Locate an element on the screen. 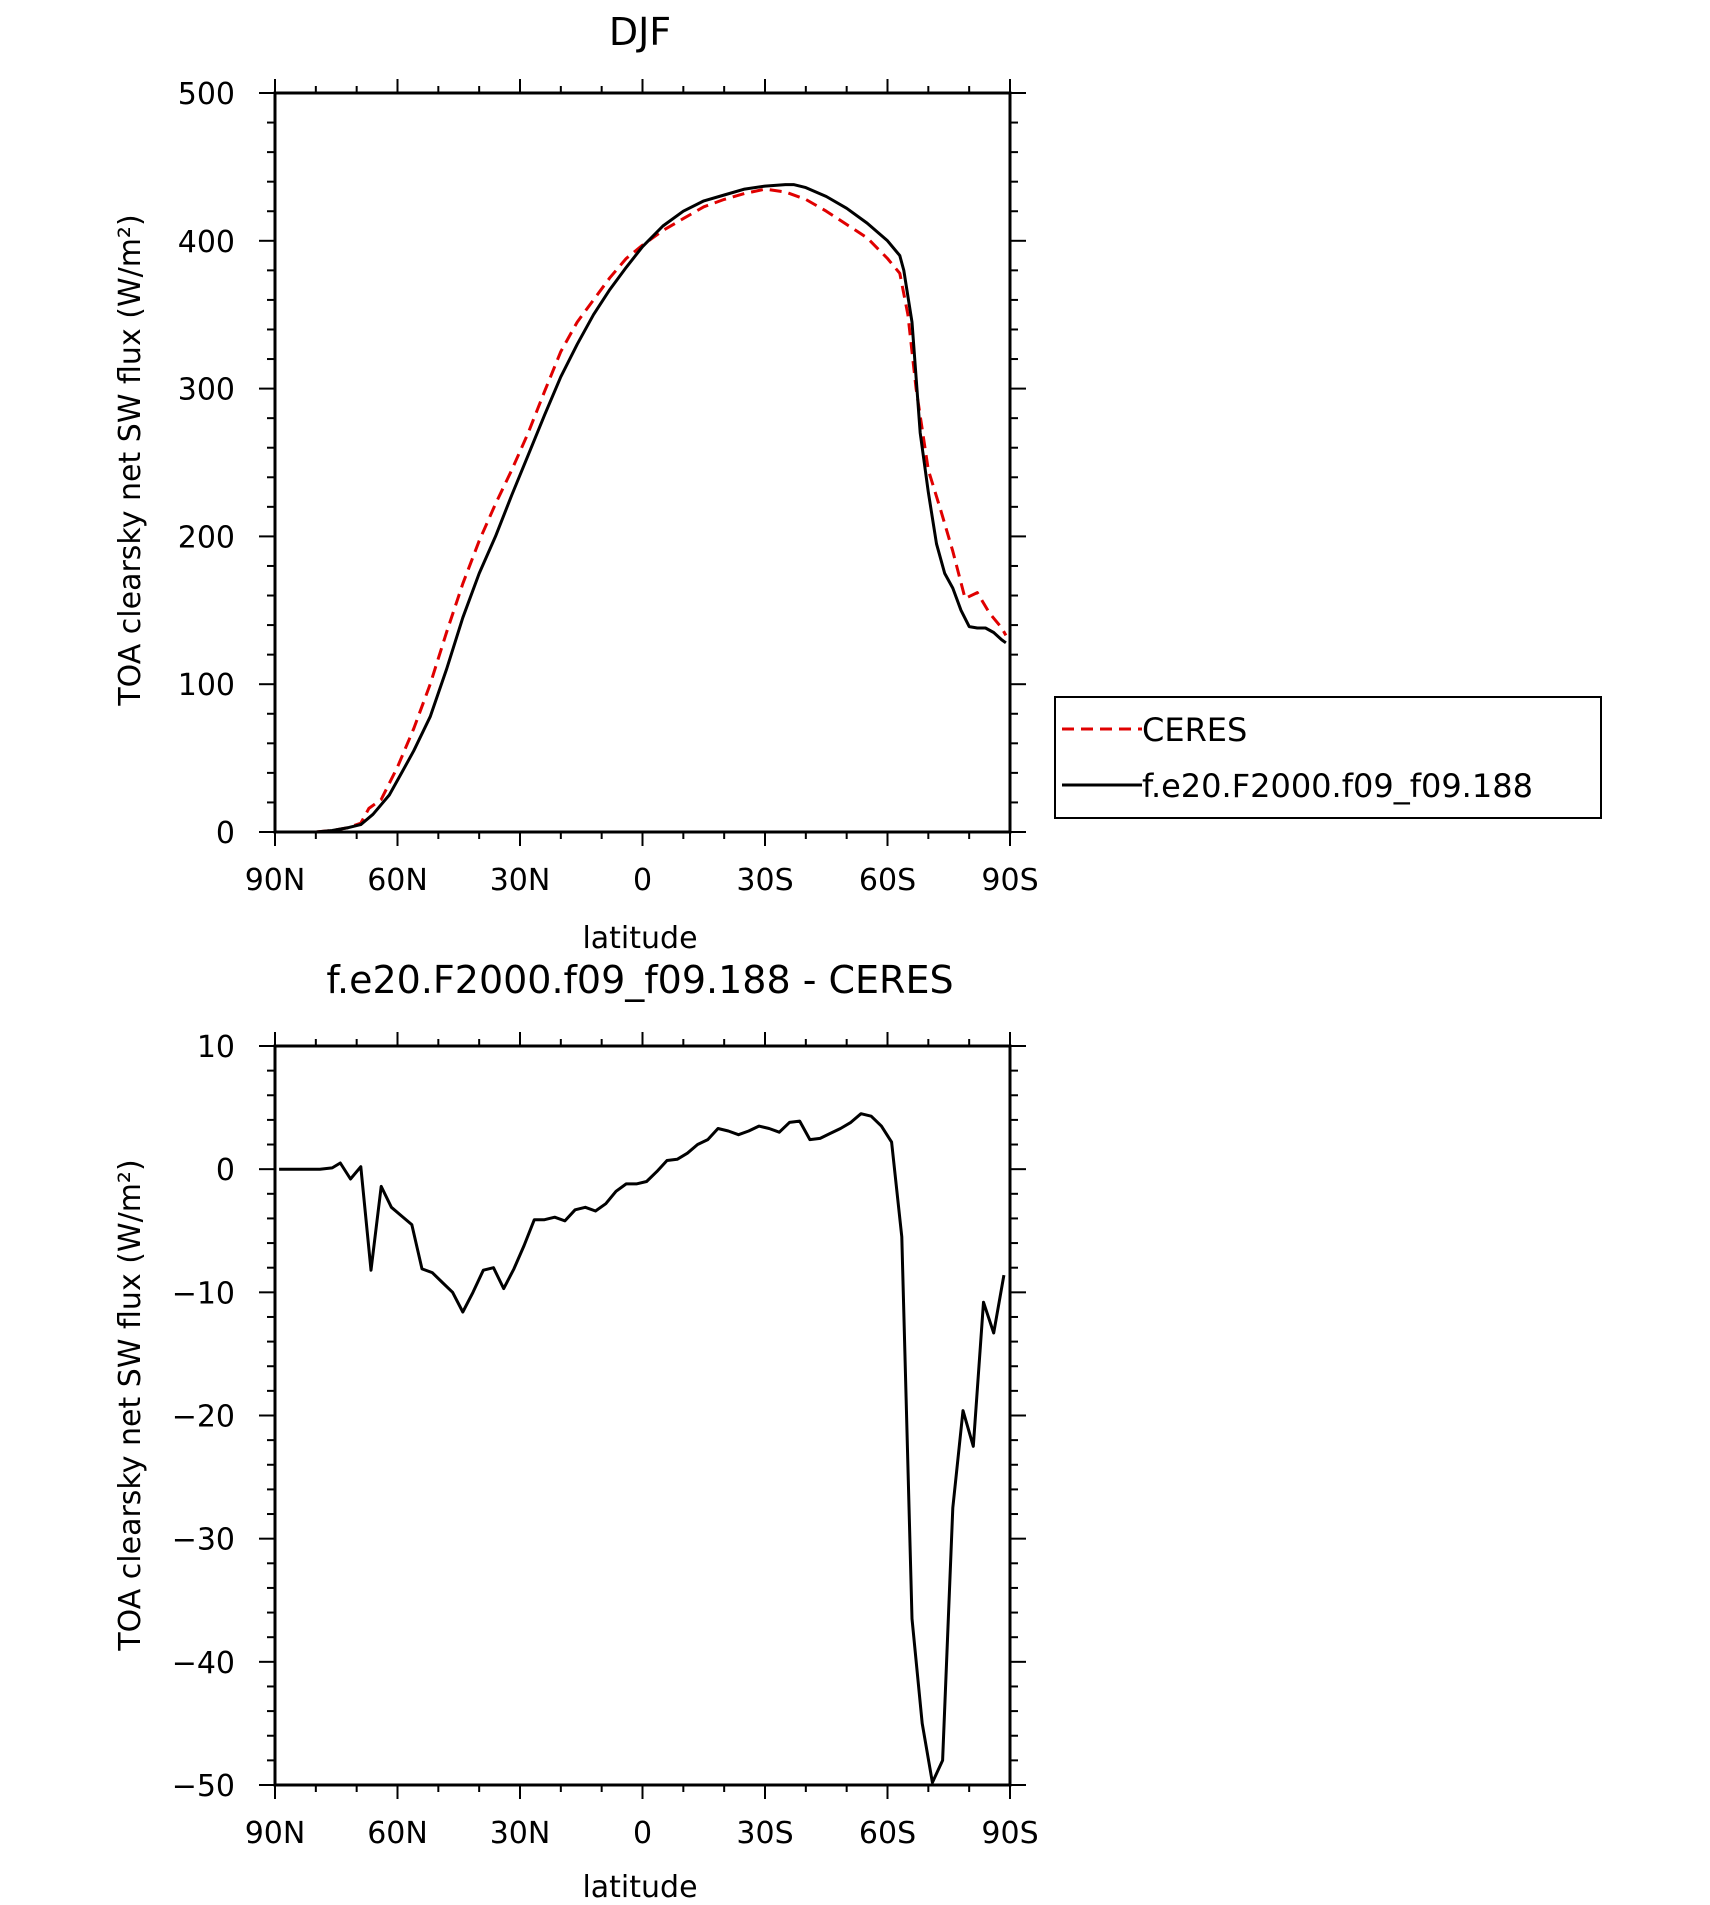  y-tick-label: 200 is located at coordinates (206, 537).